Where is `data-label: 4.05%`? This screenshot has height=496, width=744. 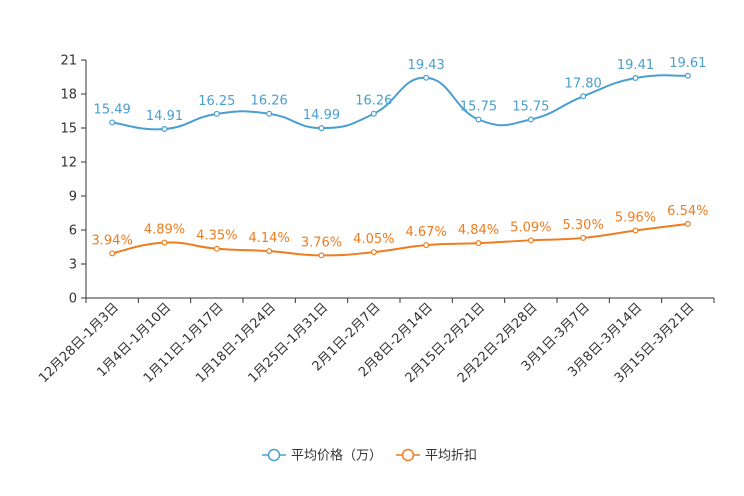 data-label: 4.05% is located at coordinates (373, 239).